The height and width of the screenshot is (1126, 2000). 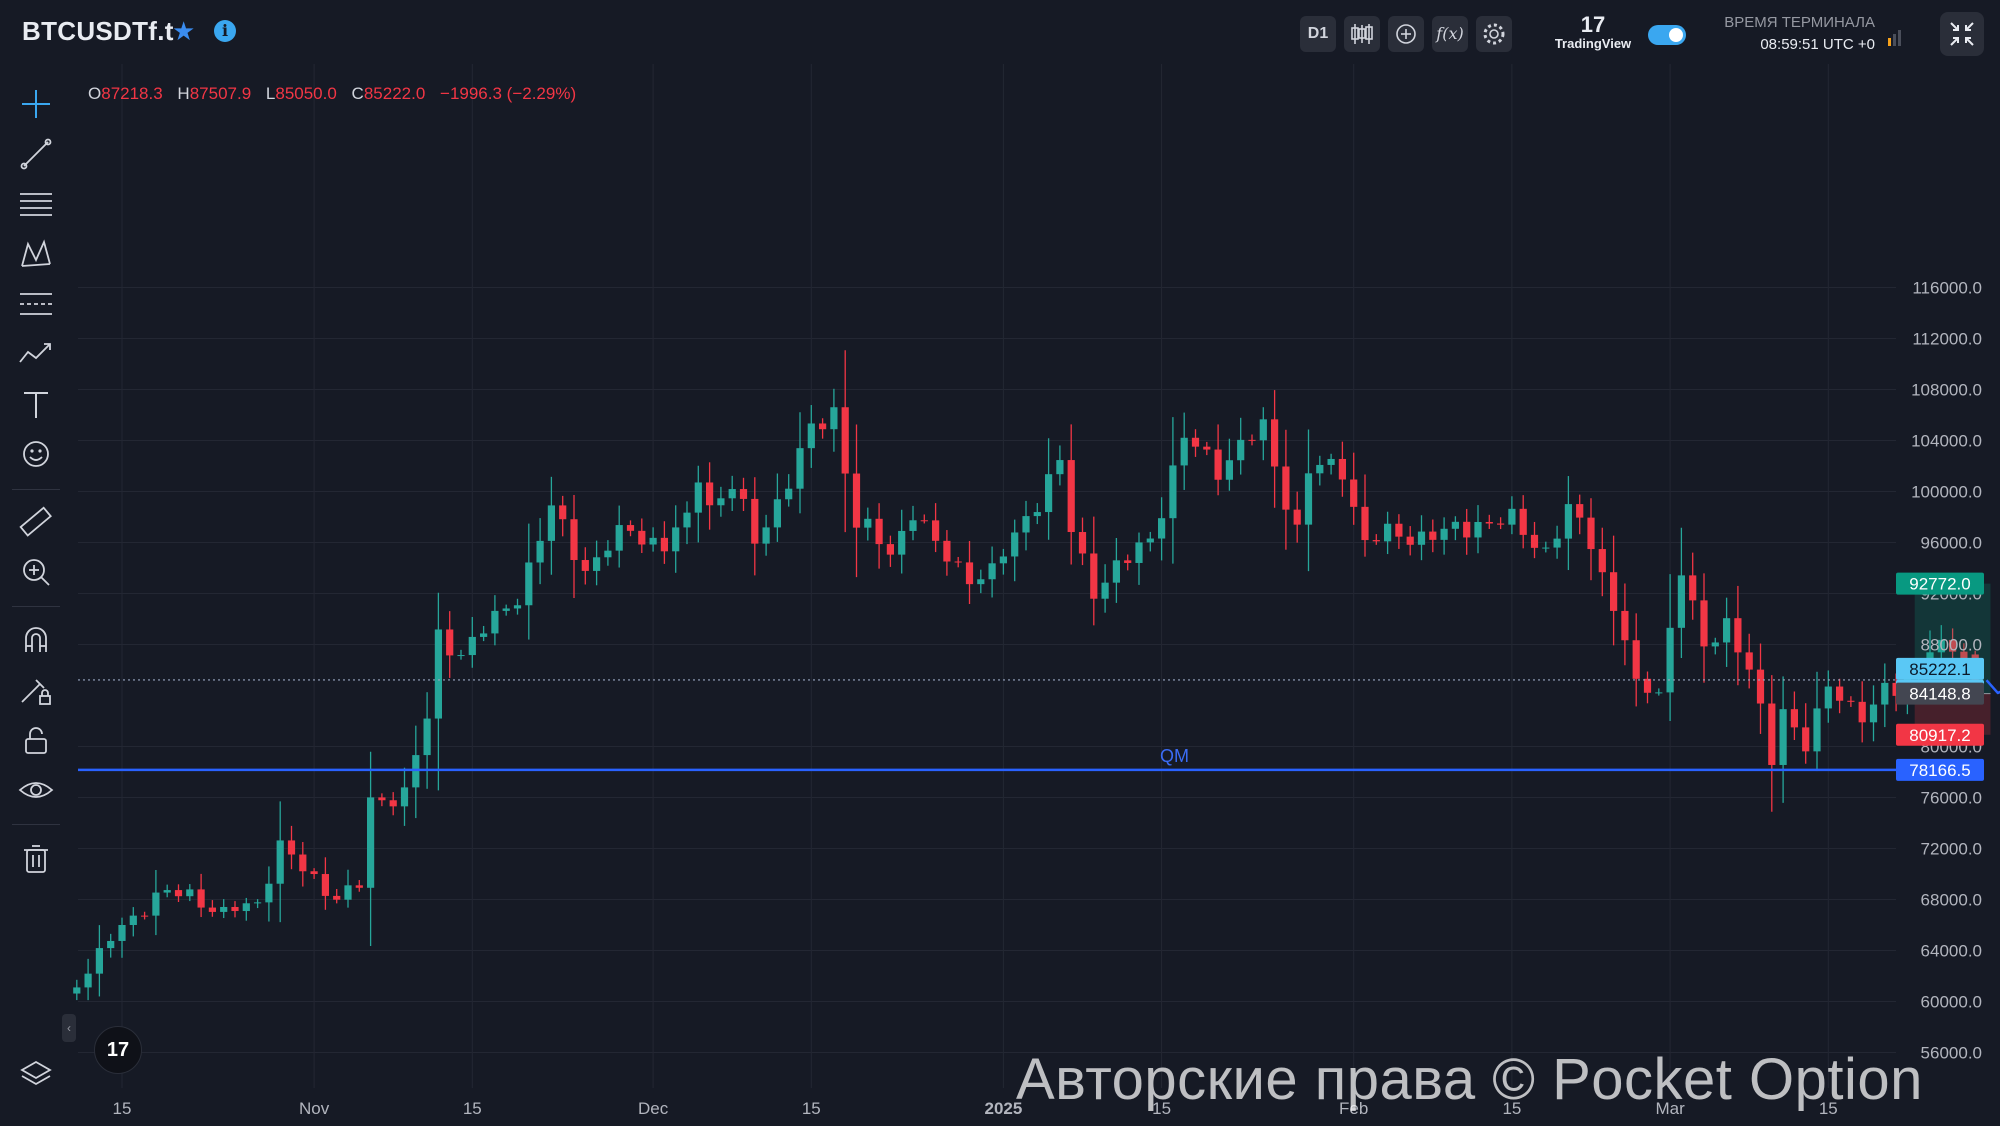 What do you see at coordinates (36, 740) in the screenshot?
I see `unlock-icon` at bounding box center [36, 740].